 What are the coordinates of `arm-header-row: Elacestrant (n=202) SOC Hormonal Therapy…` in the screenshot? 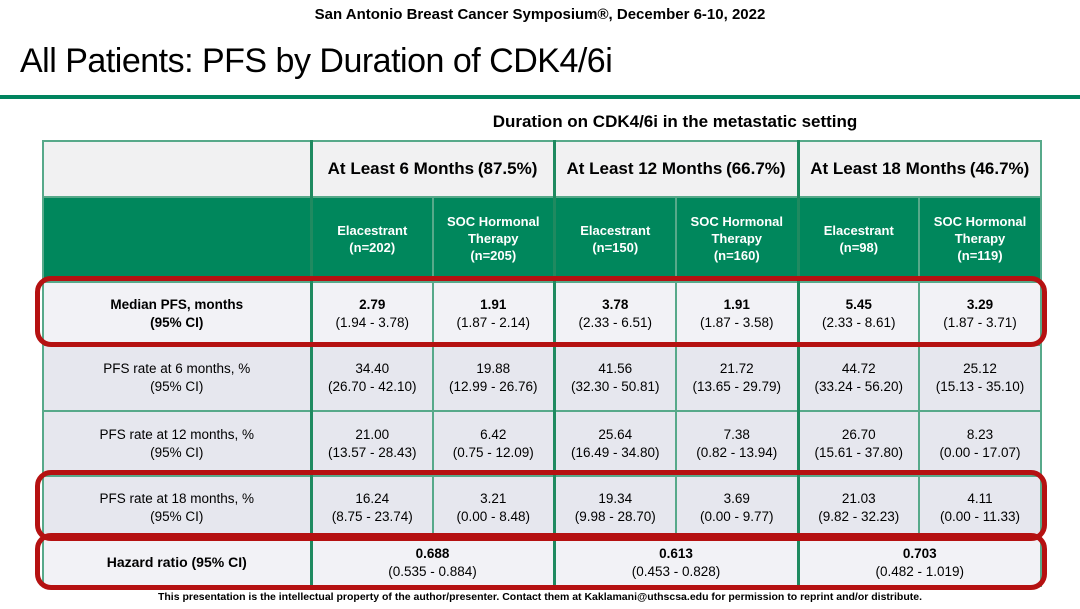 It's located at (542, 239).